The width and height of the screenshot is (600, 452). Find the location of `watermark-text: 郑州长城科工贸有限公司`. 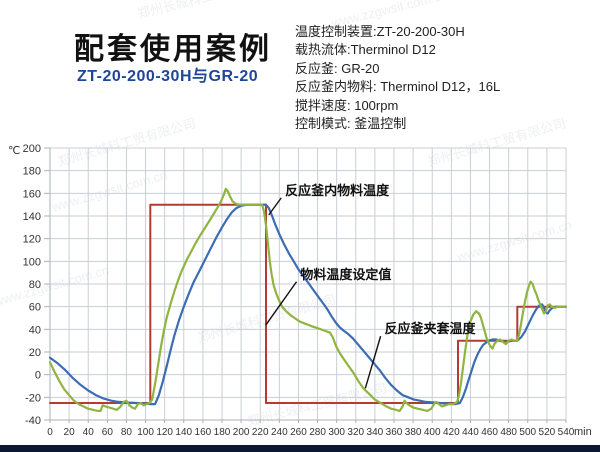

watermark-text: 郑州长城科工贸有限公司 is located at coordinates (206, 11).